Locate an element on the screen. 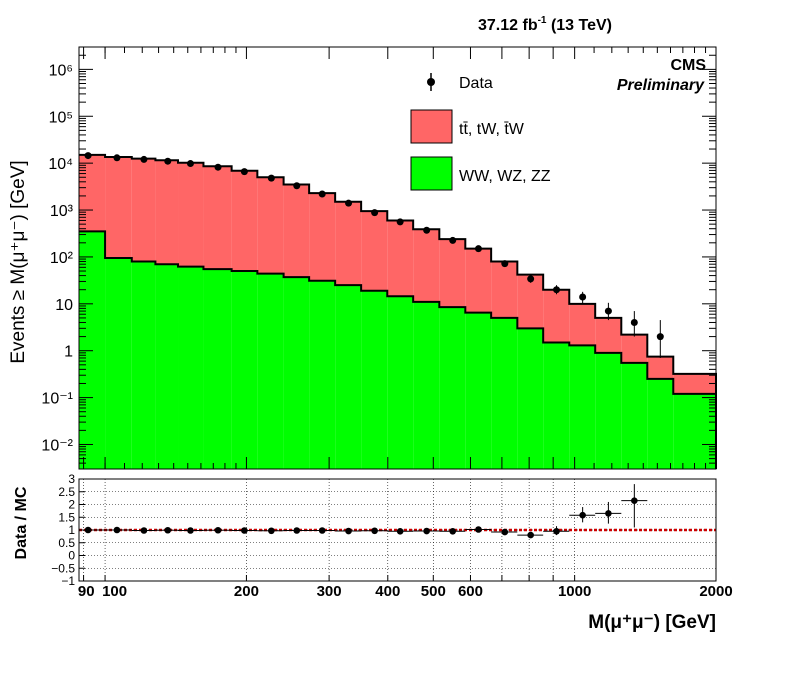  ratio-y-tick-label: 1 is located at coordinates (71, 530).